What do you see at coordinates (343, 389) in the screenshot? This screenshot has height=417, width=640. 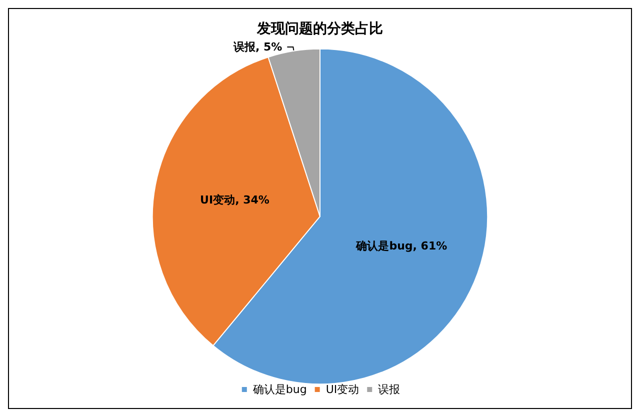 I see `legend-label: UI变动` at bounding box center [343, 389].